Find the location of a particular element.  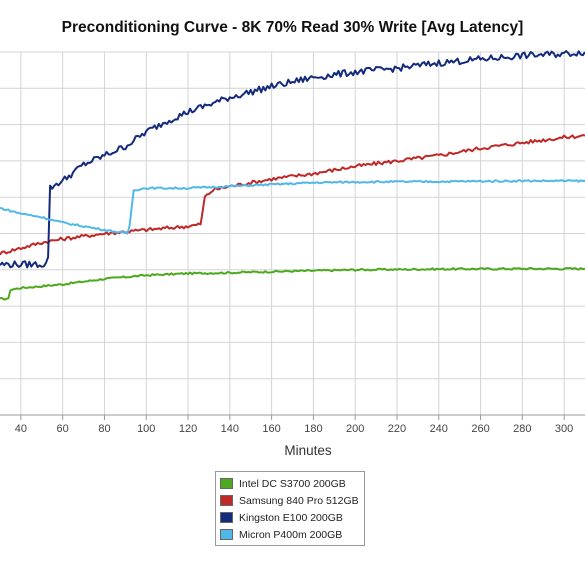

legend-label: Samsung 840 Pro 512GB is located at coordinates (299, 500).